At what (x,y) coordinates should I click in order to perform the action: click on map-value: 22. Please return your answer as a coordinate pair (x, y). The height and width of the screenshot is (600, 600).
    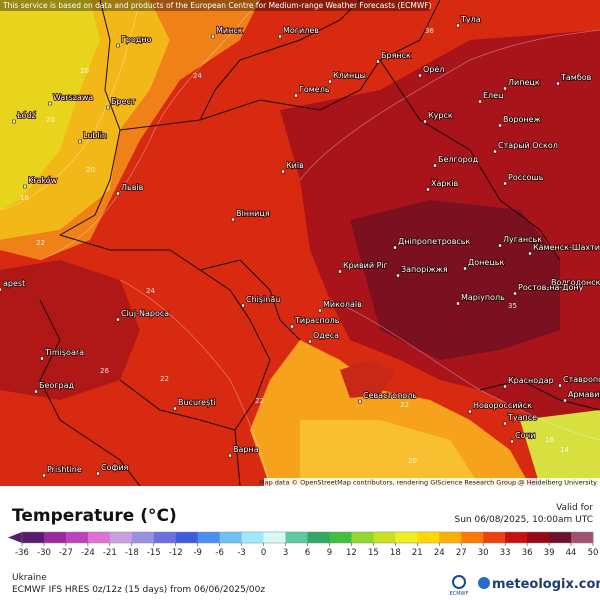
    Looking at the image, I should click on (259, 401).